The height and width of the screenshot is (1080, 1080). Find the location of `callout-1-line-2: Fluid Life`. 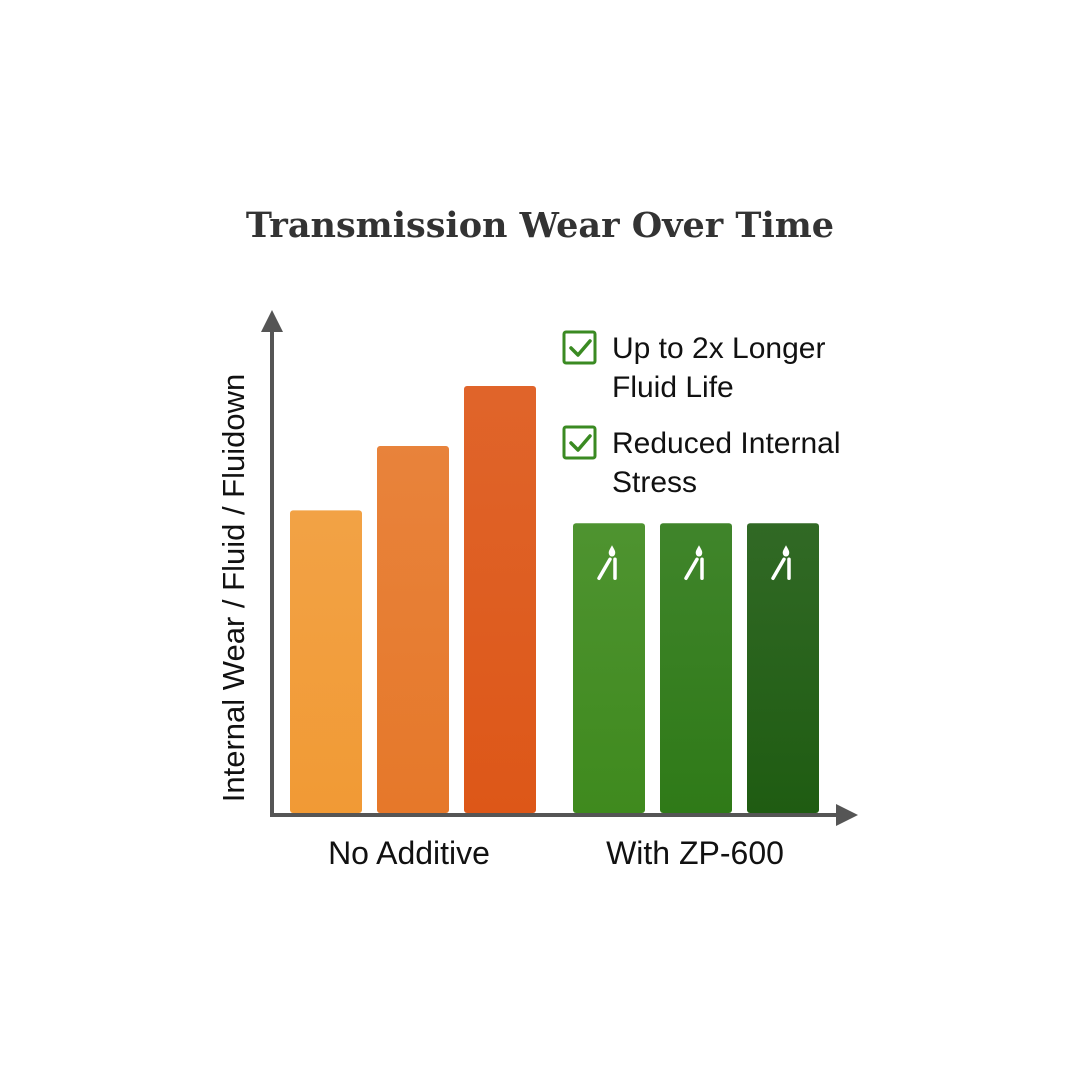

callout-1-line-2: Fluid Life is located at coordinates (673, 387).